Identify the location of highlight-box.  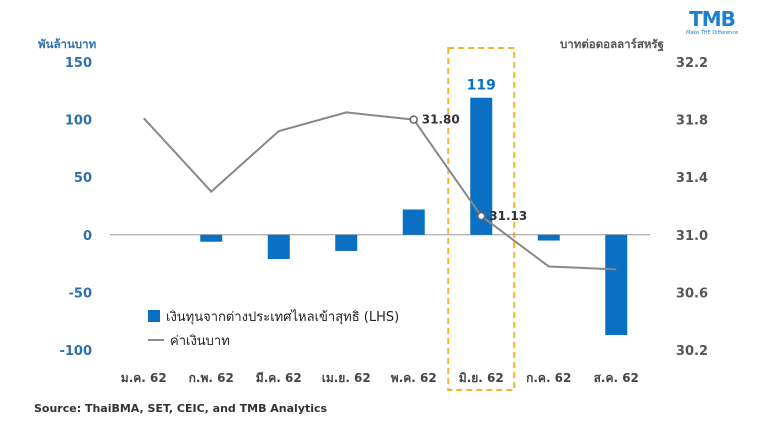
(481, 219).